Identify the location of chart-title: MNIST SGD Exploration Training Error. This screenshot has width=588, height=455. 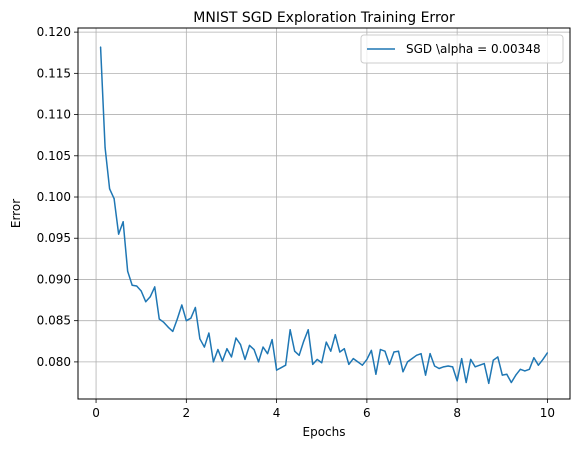
(324, 18).